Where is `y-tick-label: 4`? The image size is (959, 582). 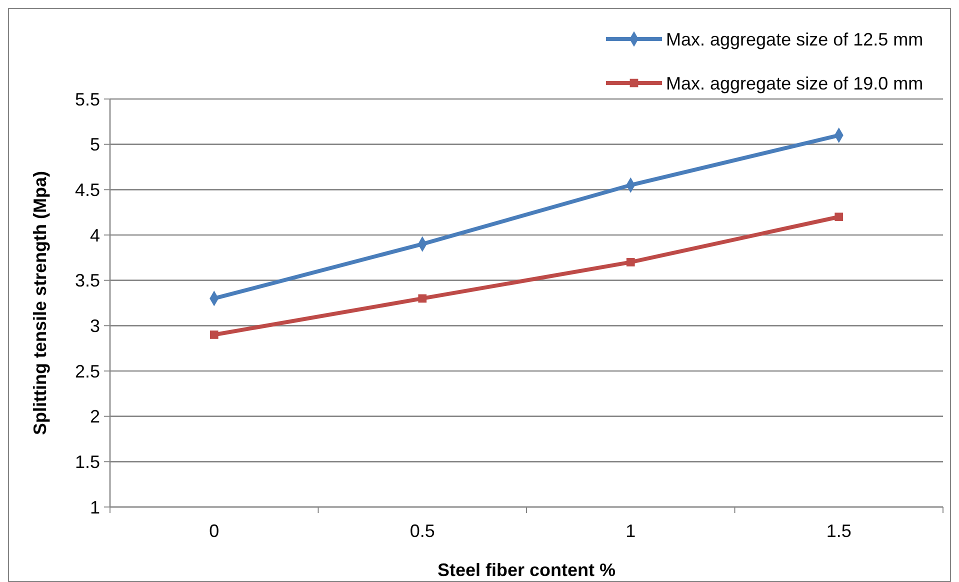
y-tick-label: 4 is located at coordinates (95, 235).